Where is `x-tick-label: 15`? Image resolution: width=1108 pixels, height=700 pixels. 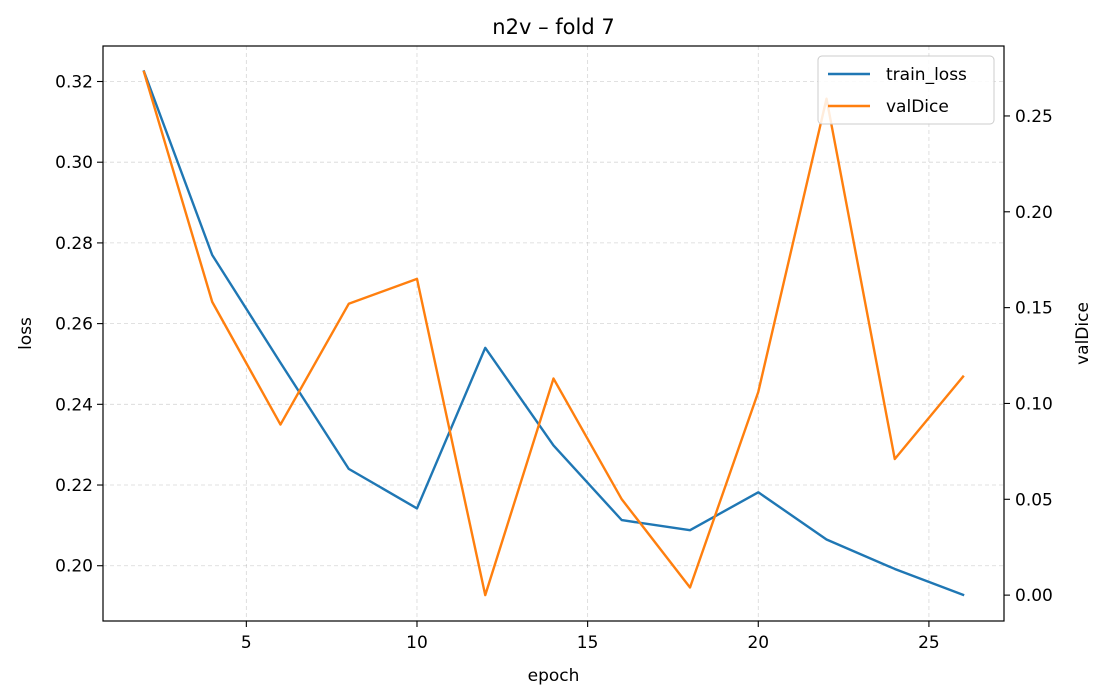 x-tick-label: 15 is located at coordinates (588, 643).